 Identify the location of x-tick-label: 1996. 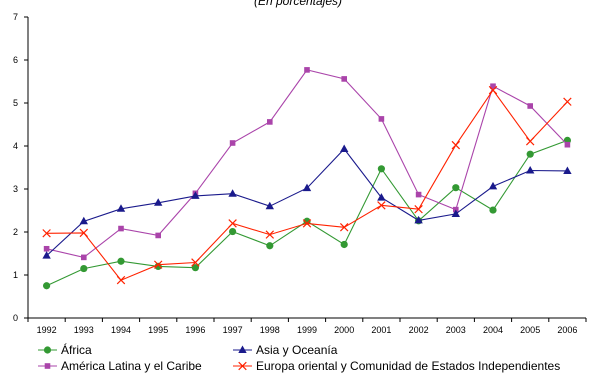
(195, 330).